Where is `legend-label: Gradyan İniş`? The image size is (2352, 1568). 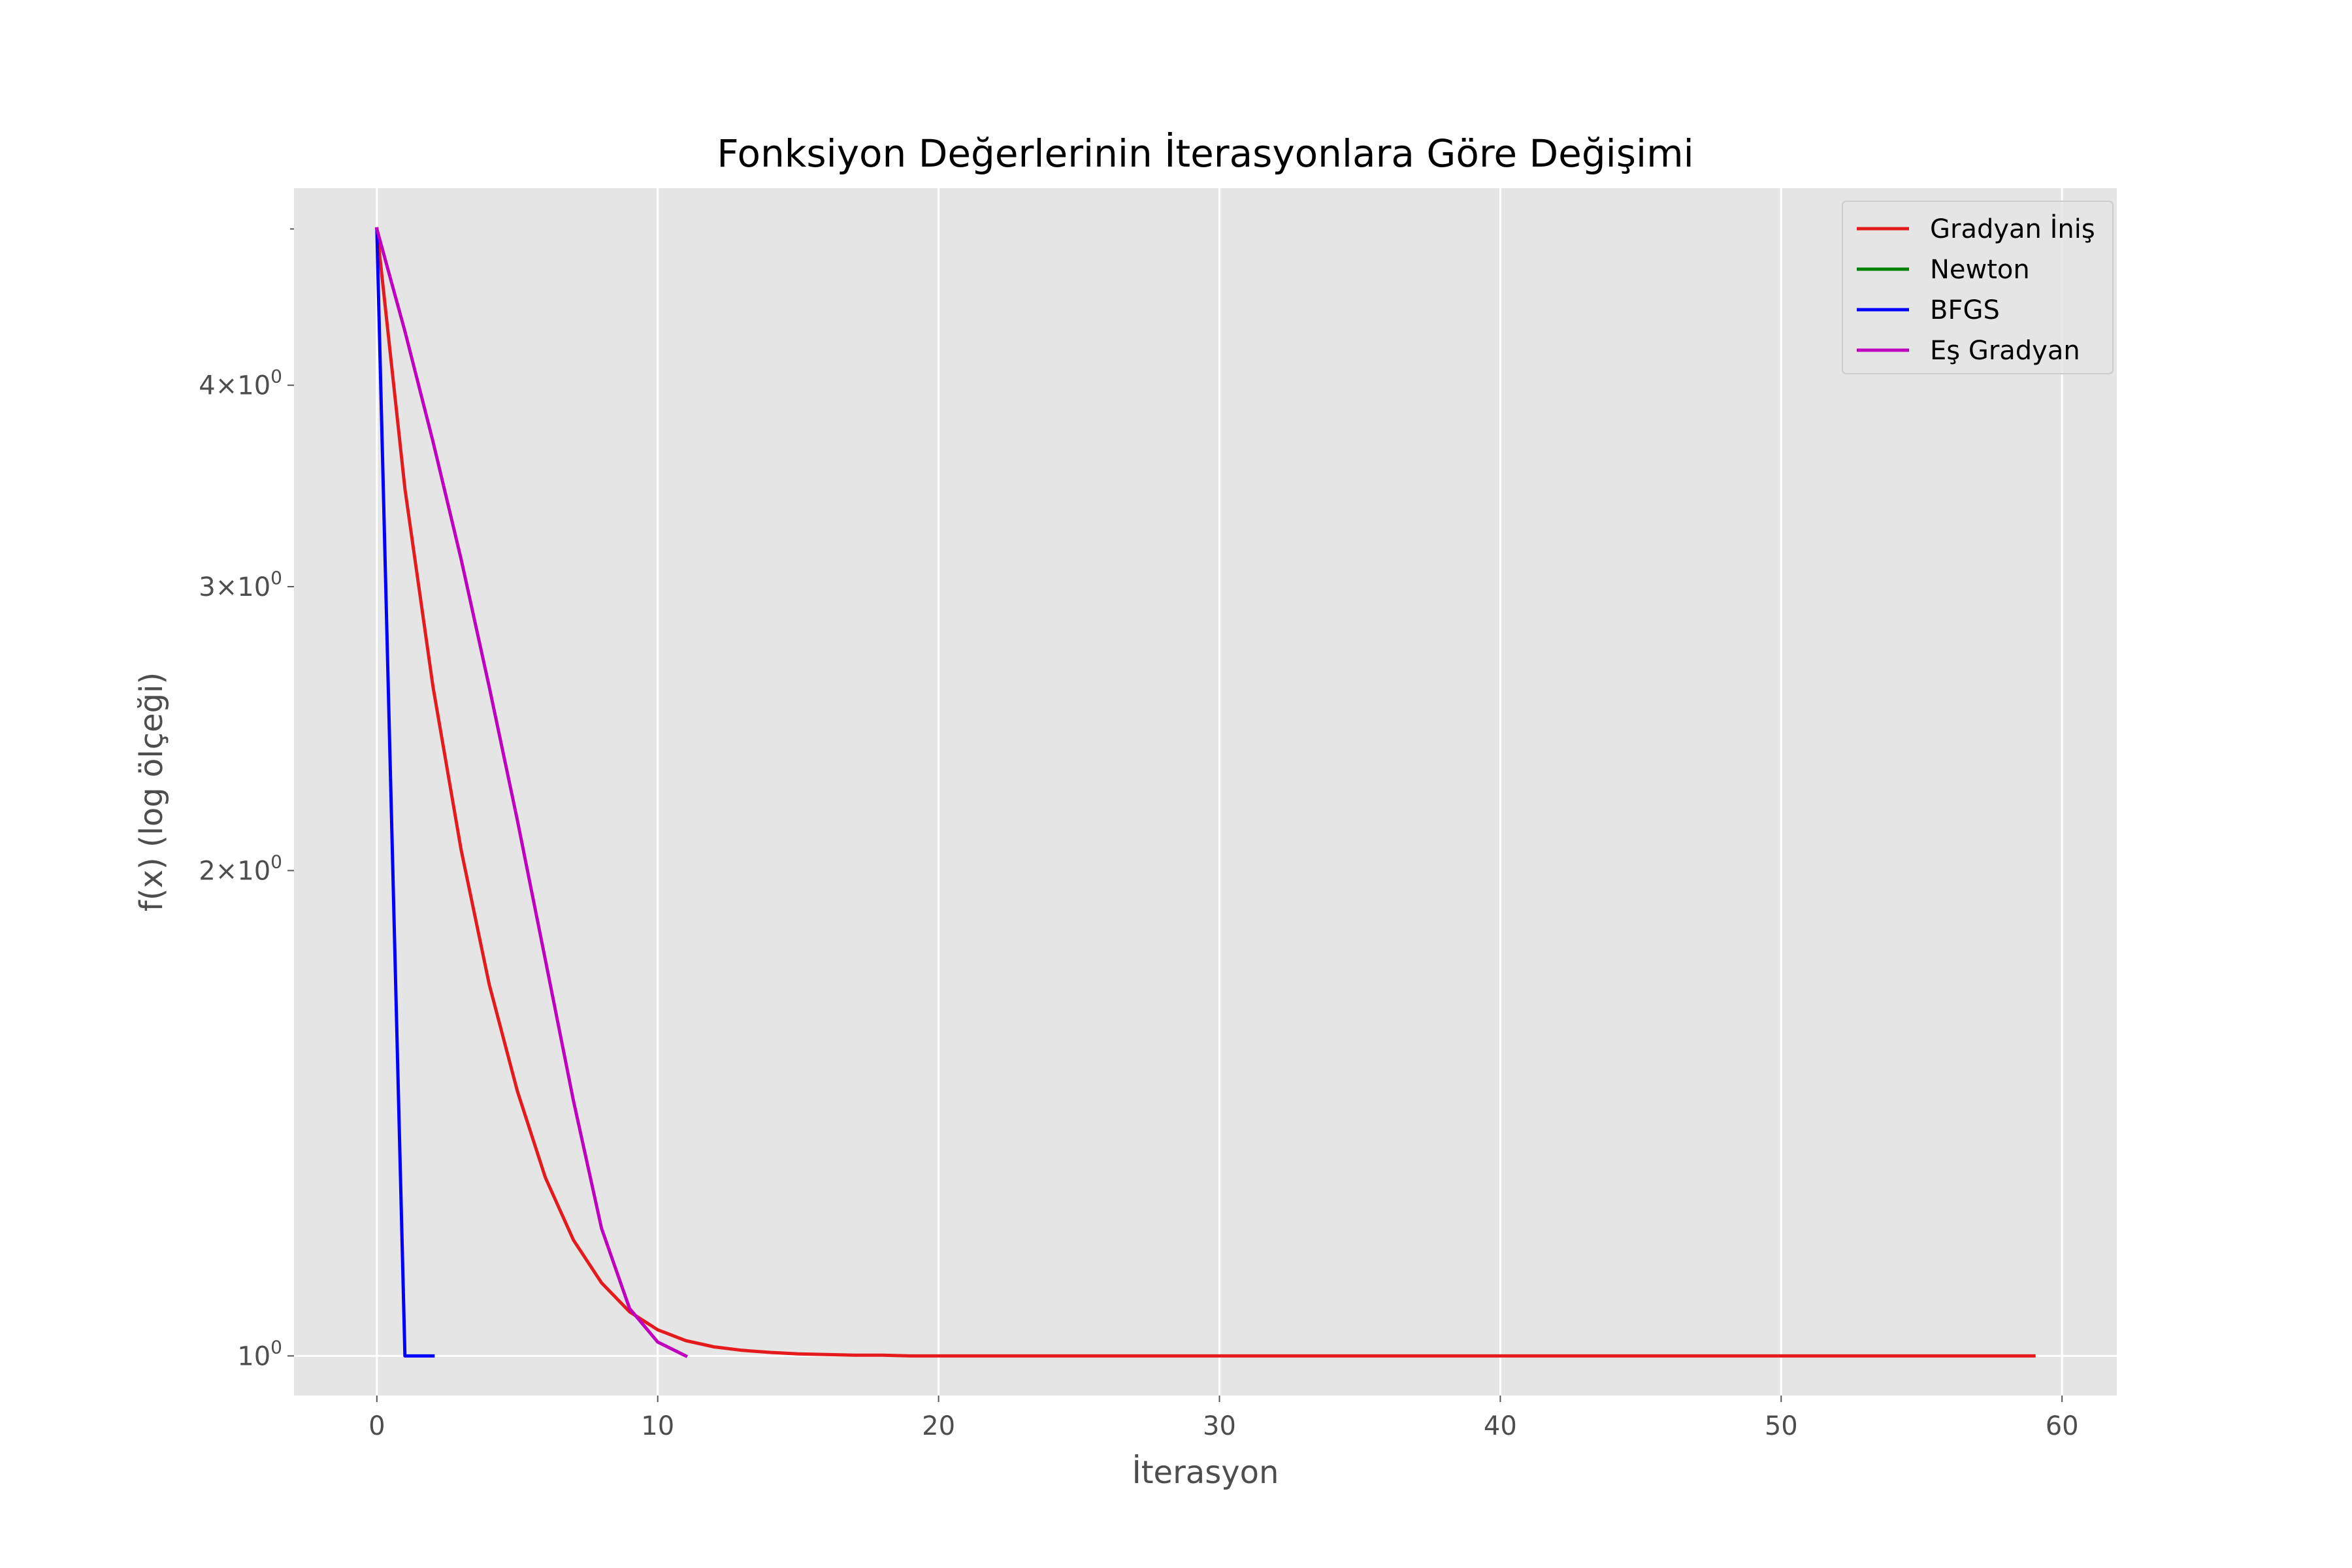 legend-label: Gradyan İniş is located at coordinates (2012, 228).